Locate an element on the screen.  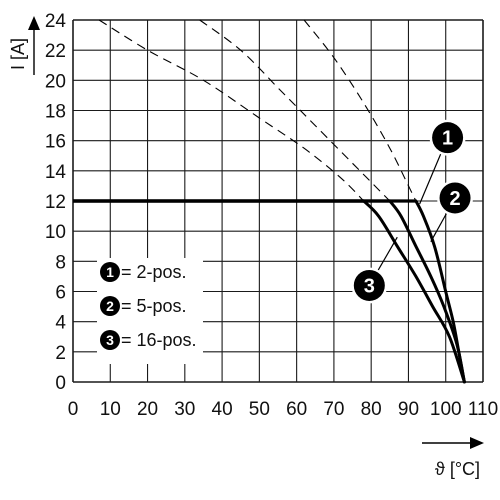
y-tick-4: 4 is located at coordinates (60, 323).